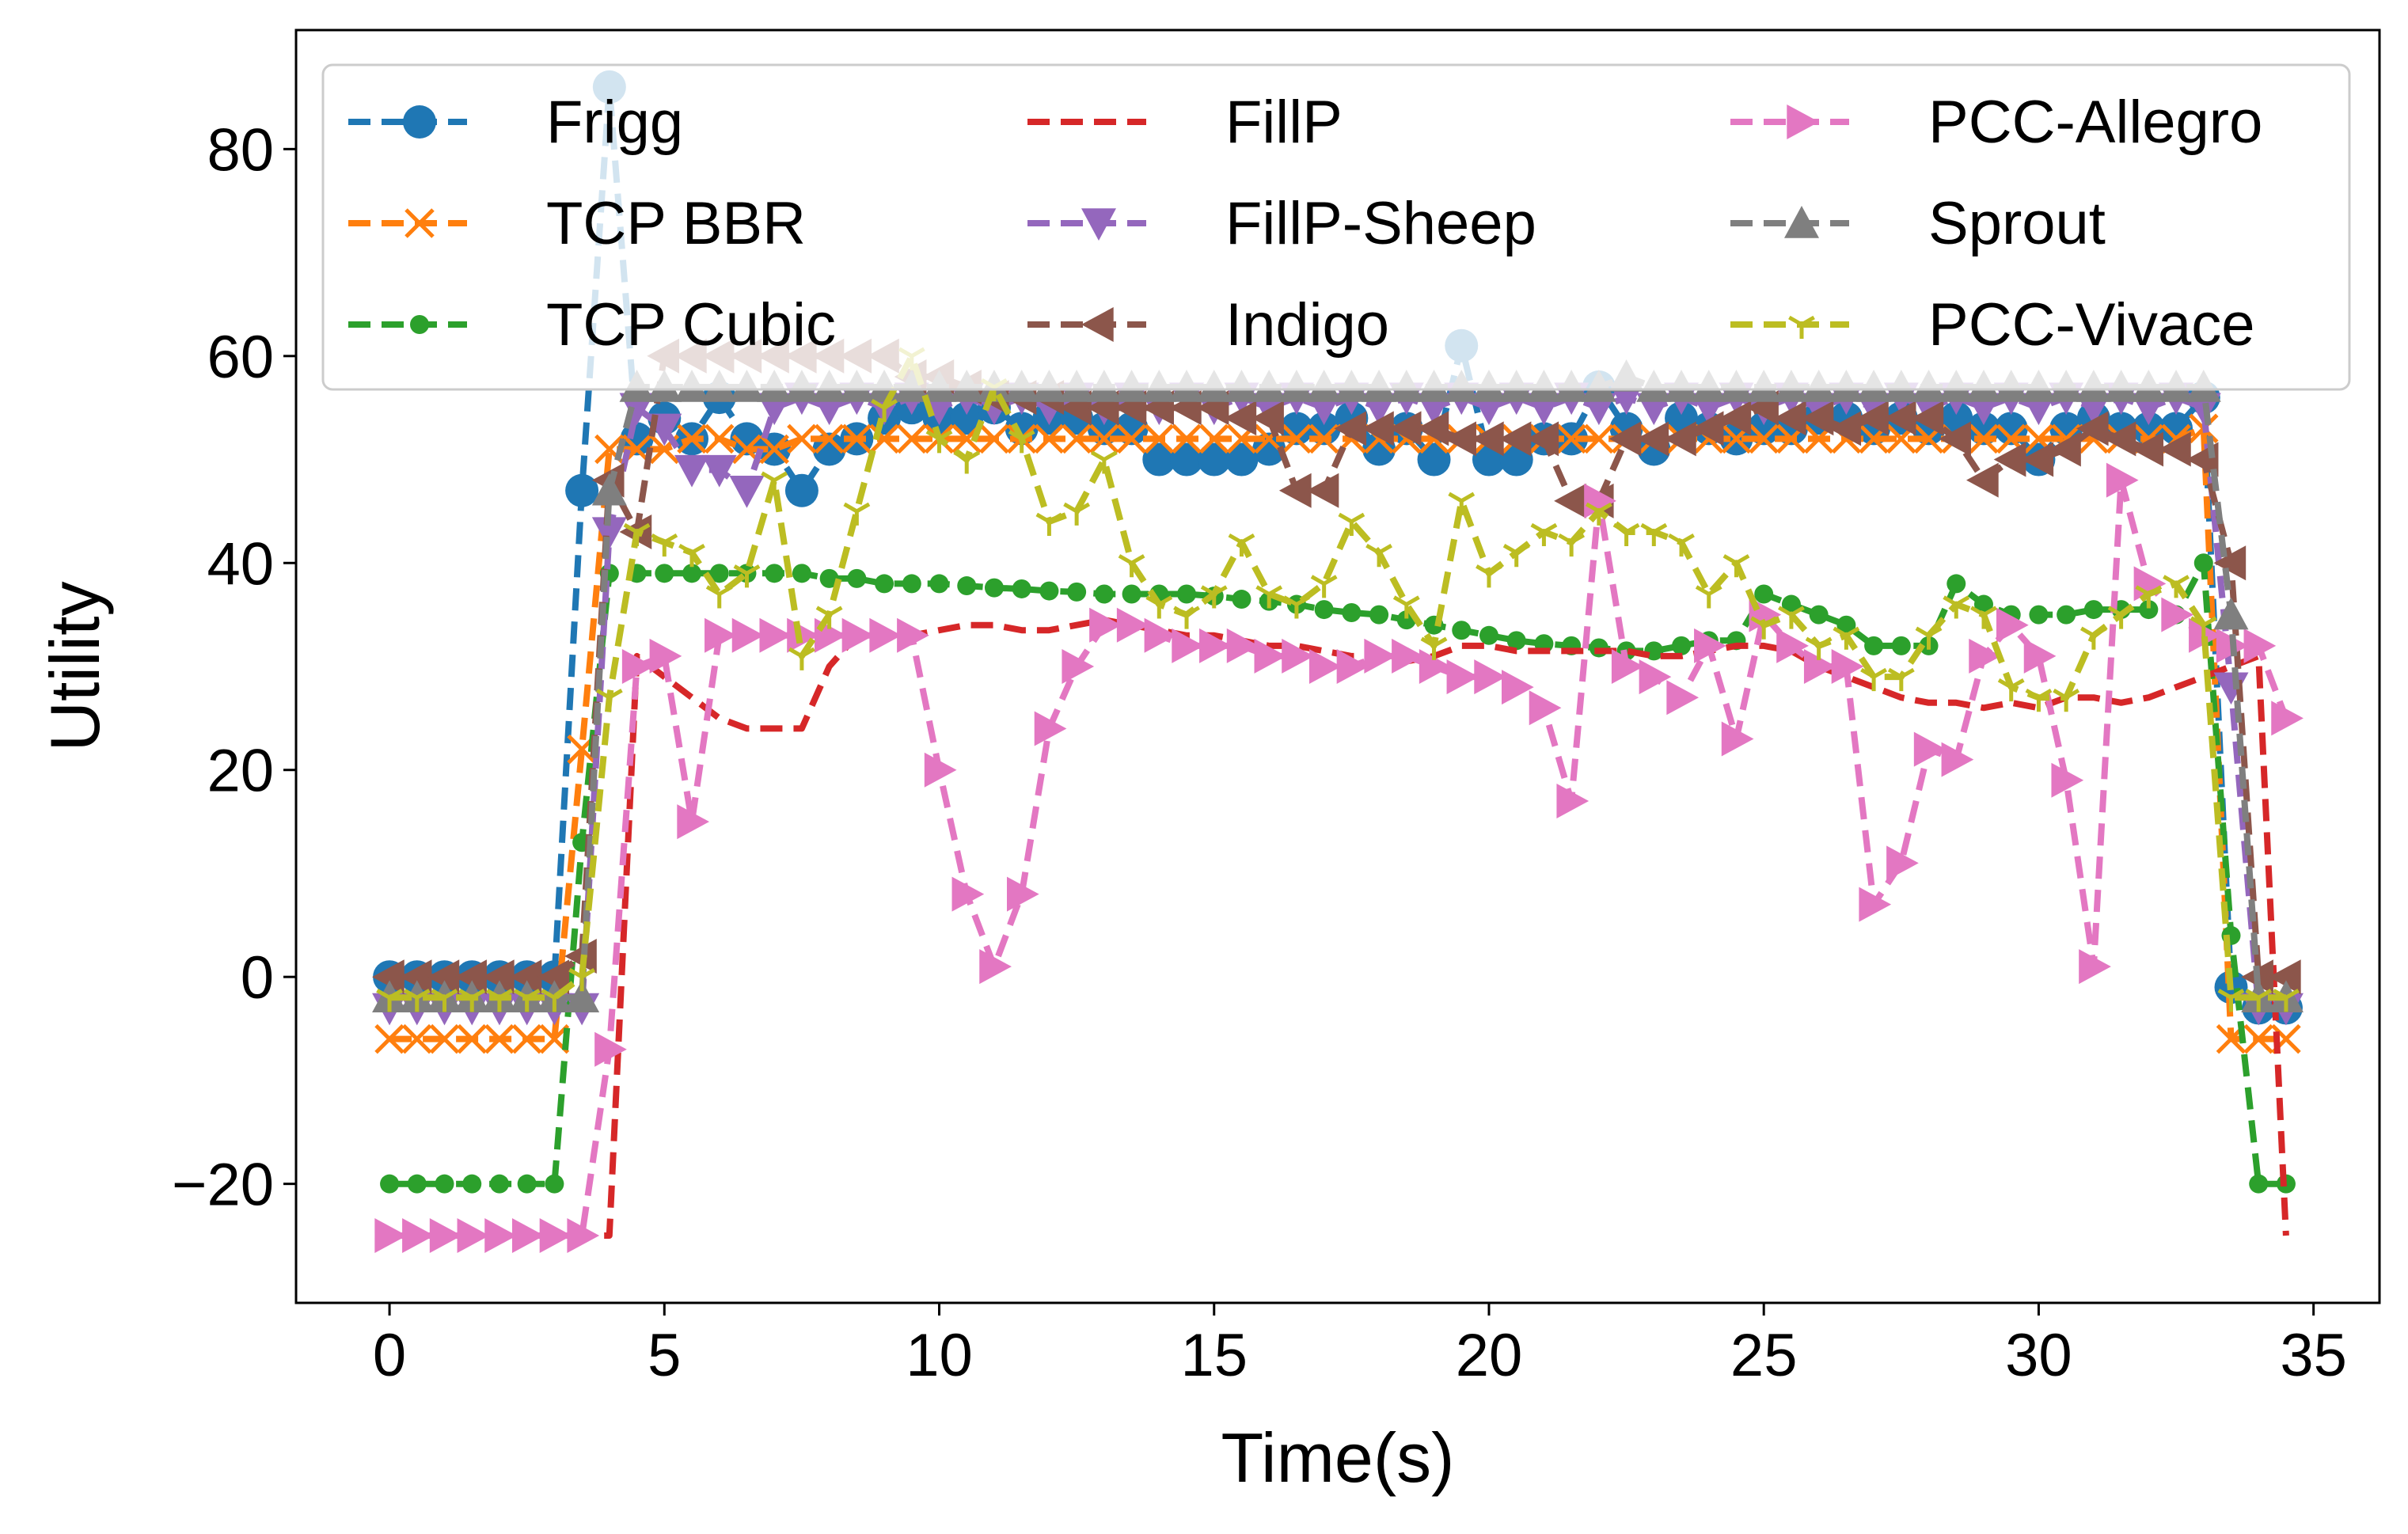 This screenshot has height=1534, width=2408. Describe the element at coordinates (2091, 325) in the screenshot. I see `legend-label: PCC-Vivace` at that location.